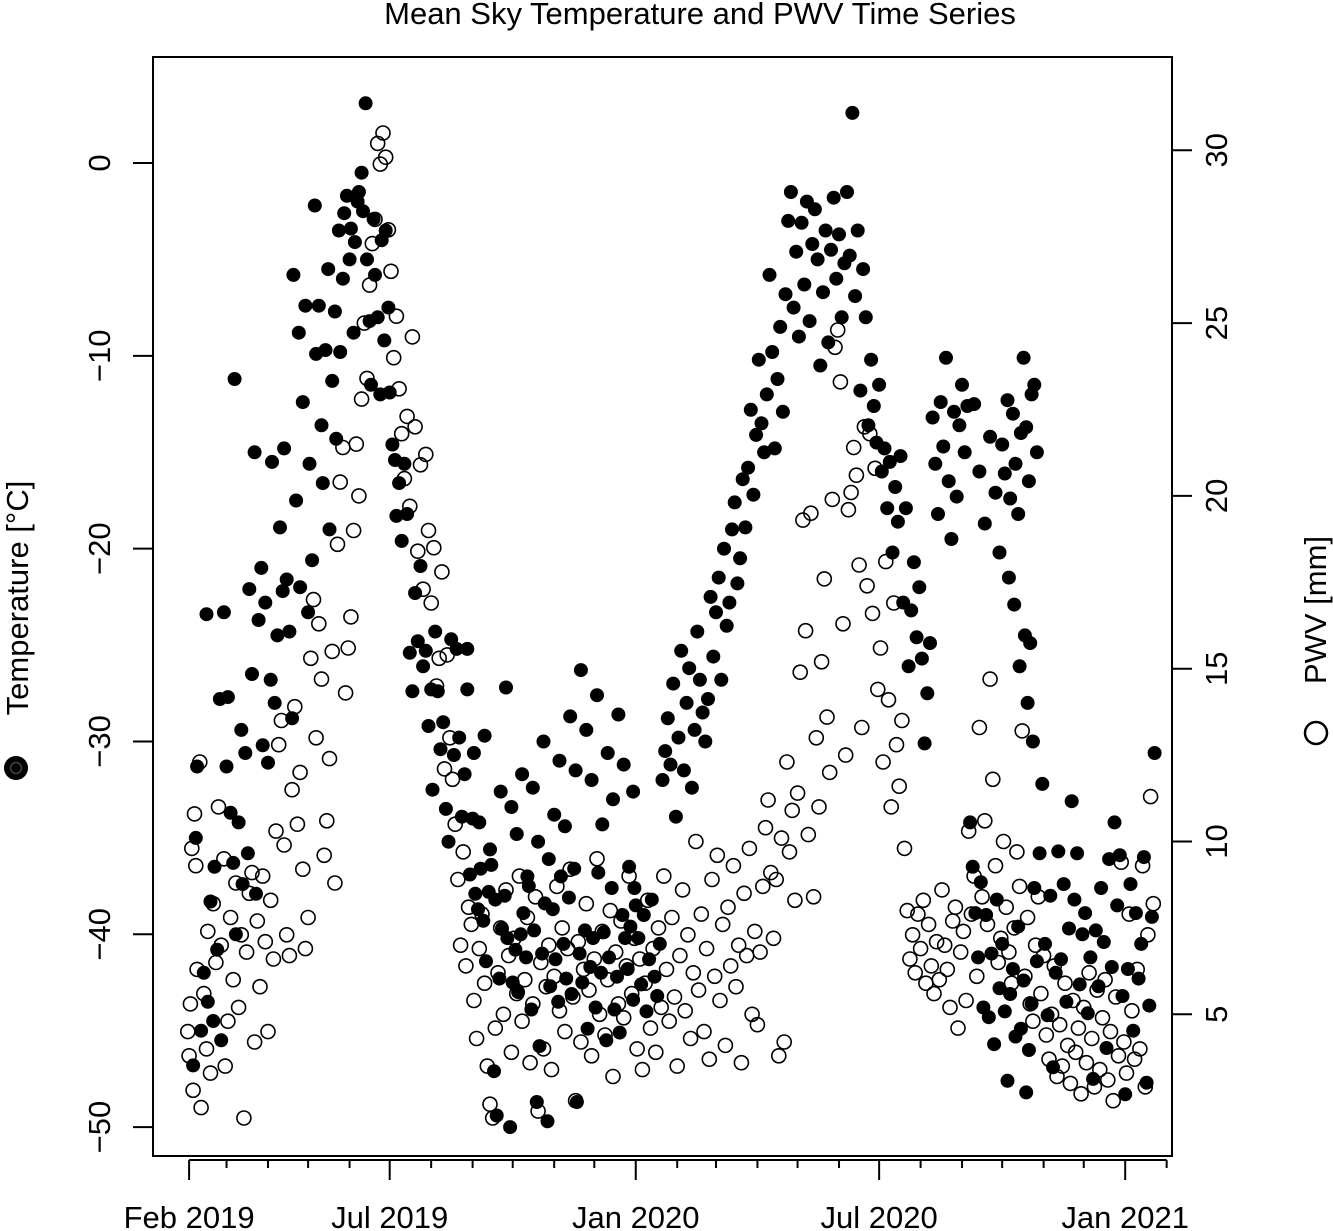 This screenshot has height=1231, width=1333. What do you see at coordinates (99, 934) in the screenshot?
I see `y-tick-label-group: −40` at bounding box center [99, 934].